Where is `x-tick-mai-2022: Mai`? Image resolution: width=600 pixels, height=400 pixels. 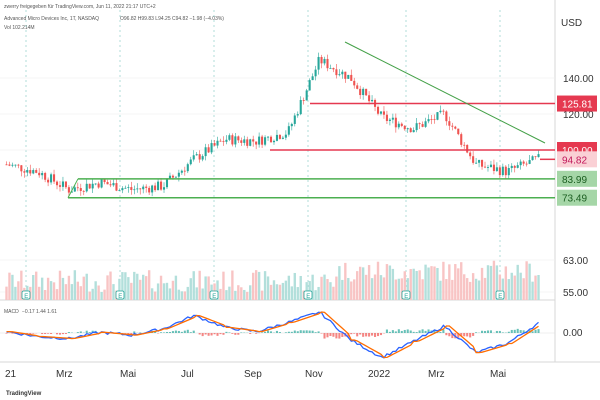 x-tick-mai-2022: Mai is located at coordinates (498, 374).